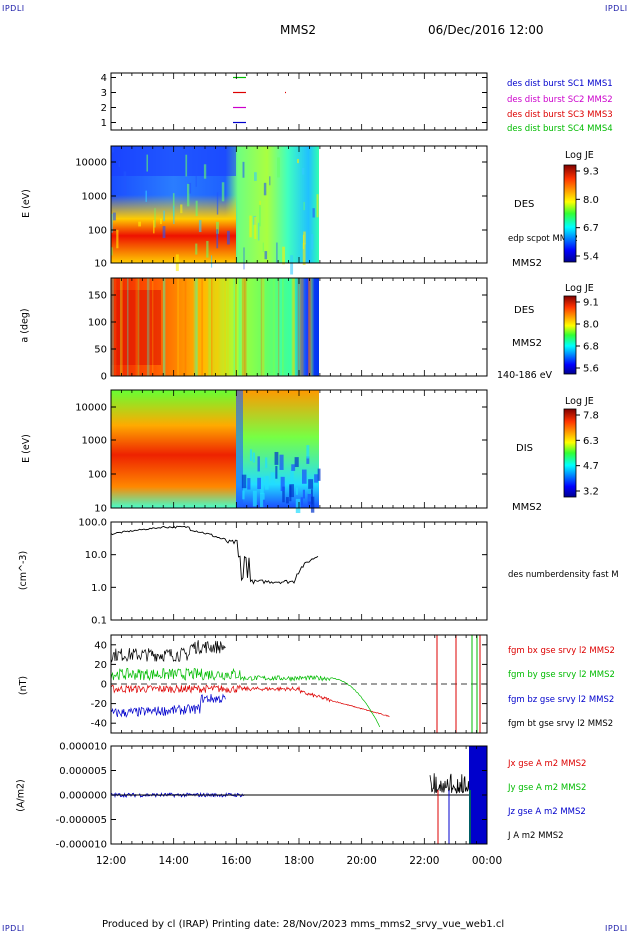 The width and height of the screenshot is (630, 934). What do you see at coordinates (177, 795) in the screenshot?
I see `jz-series` at bounding box center [177, 795].